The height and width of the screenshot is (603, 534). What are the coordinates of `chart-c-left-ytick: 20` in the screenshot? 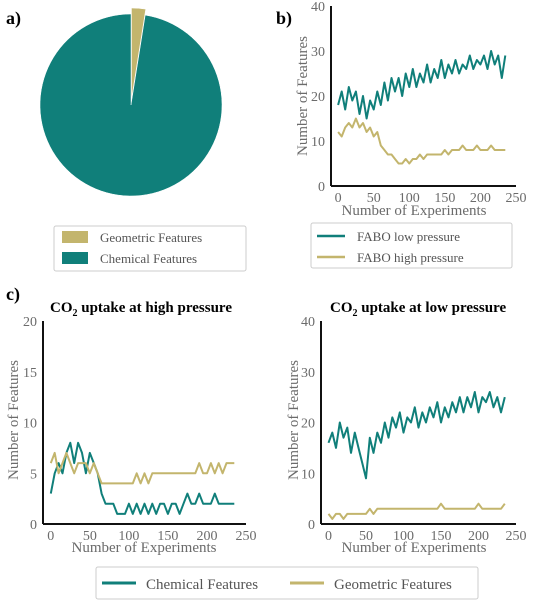 It's located at (30, 322).